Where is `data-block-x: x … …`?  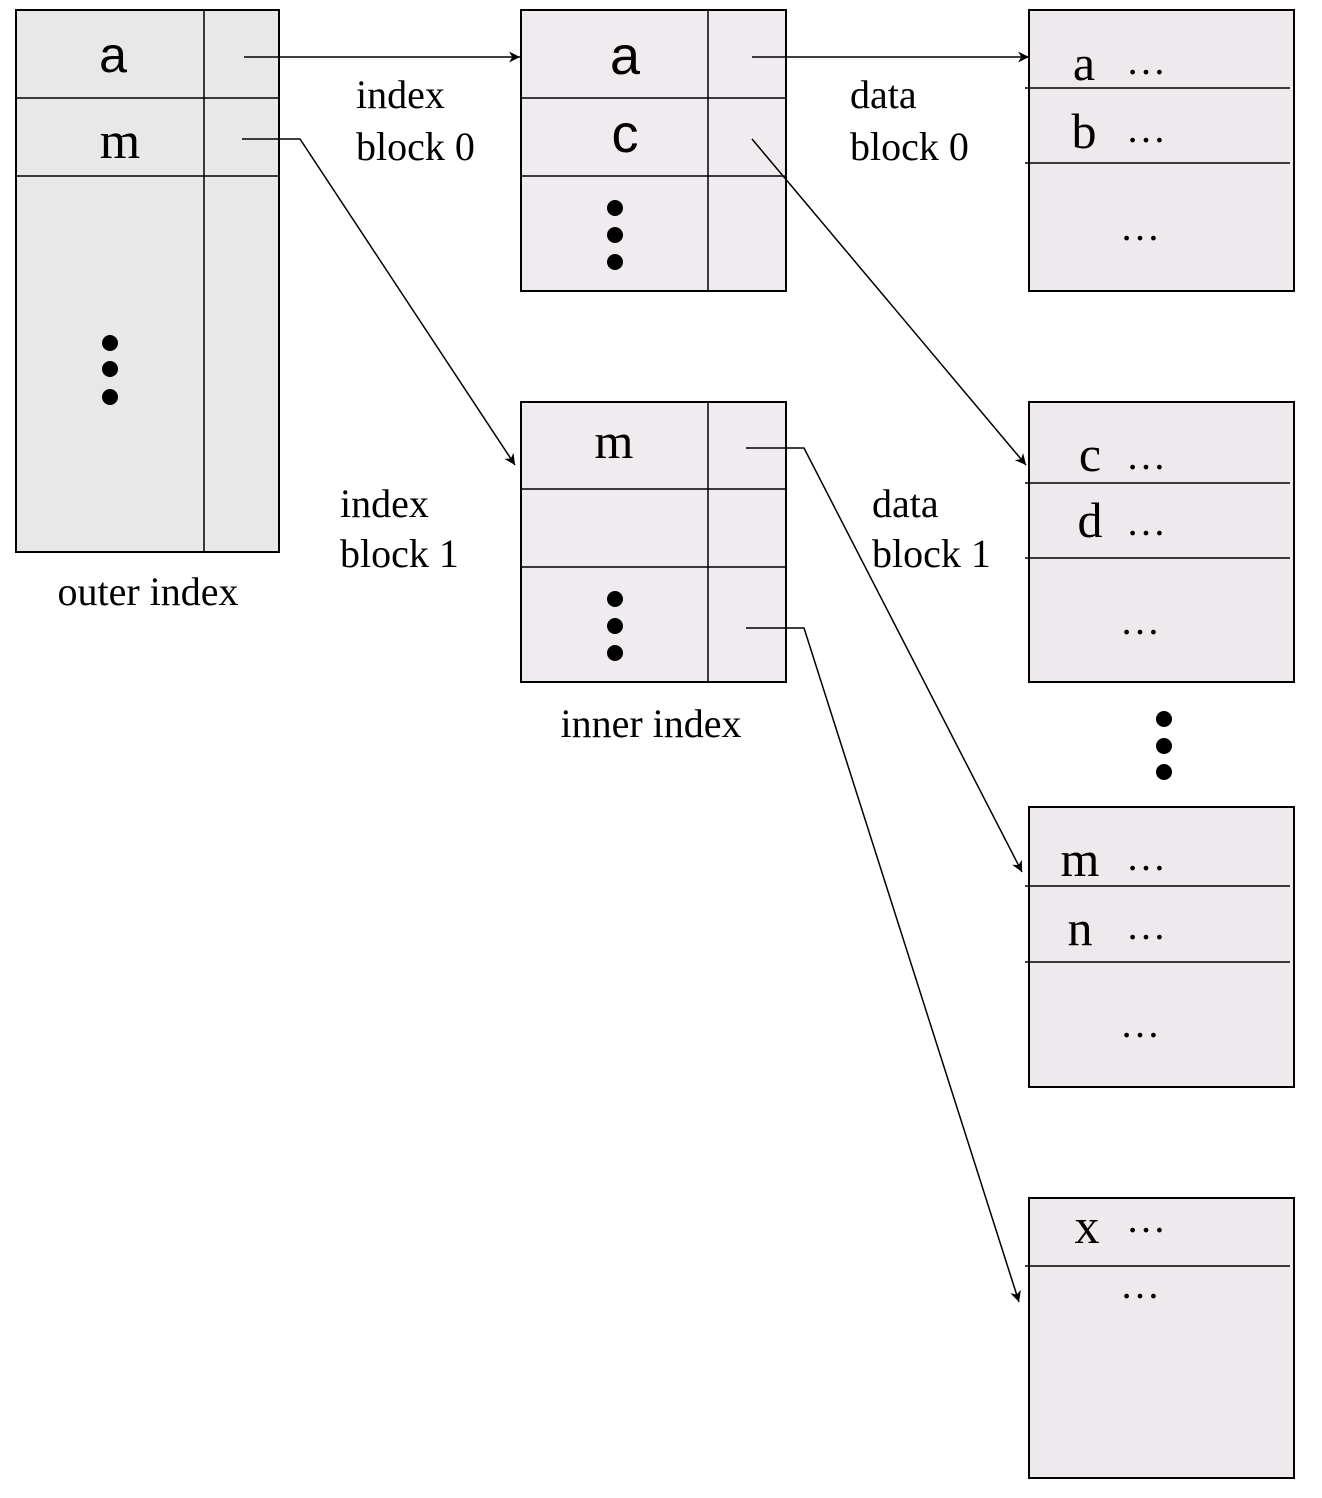 data-block-x: x … … is located at coordinates (1160, 1337).